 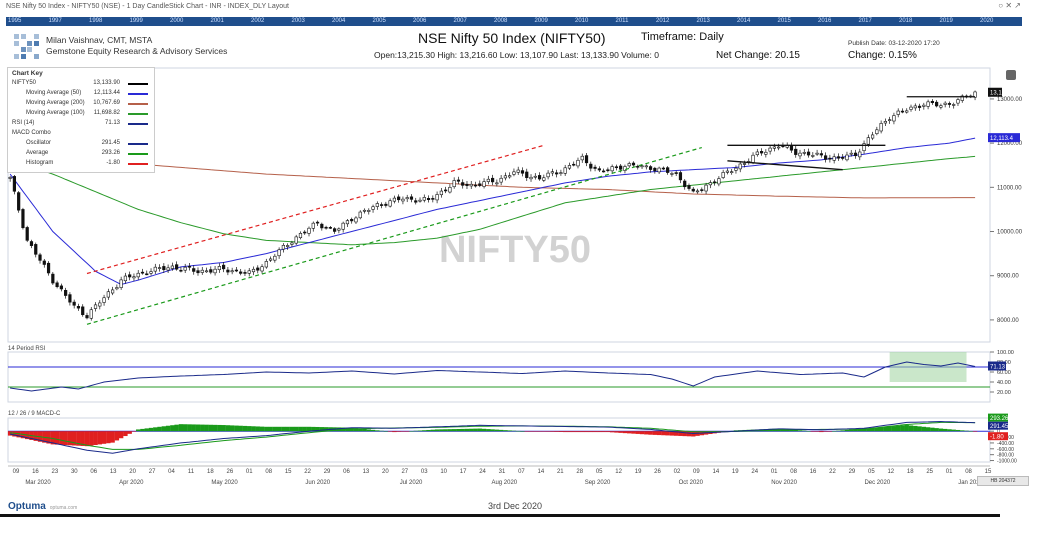 I want to click on rsi-ytick-label: 20.00, so click(x=1004, y=393).